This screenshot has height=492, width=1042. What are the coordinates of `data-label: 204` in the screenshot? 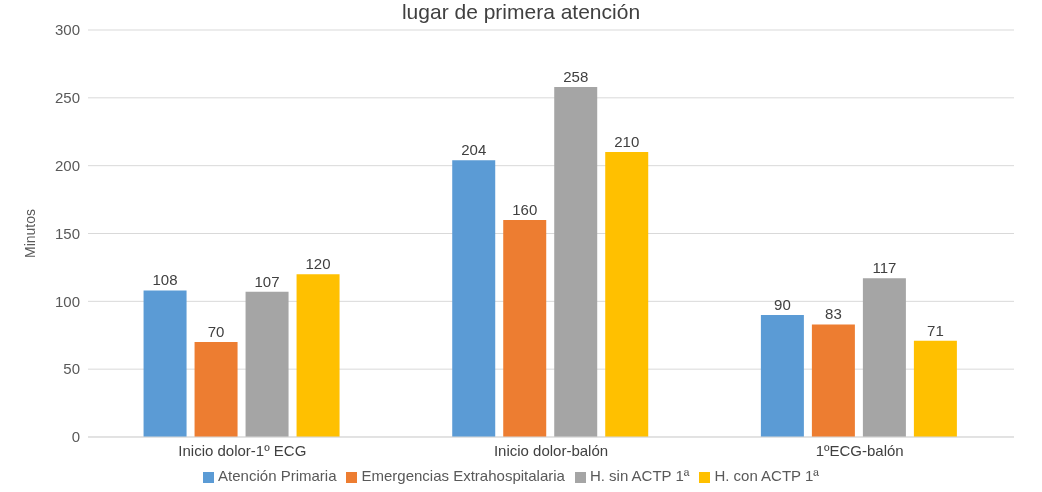 It's located at (474, 150).